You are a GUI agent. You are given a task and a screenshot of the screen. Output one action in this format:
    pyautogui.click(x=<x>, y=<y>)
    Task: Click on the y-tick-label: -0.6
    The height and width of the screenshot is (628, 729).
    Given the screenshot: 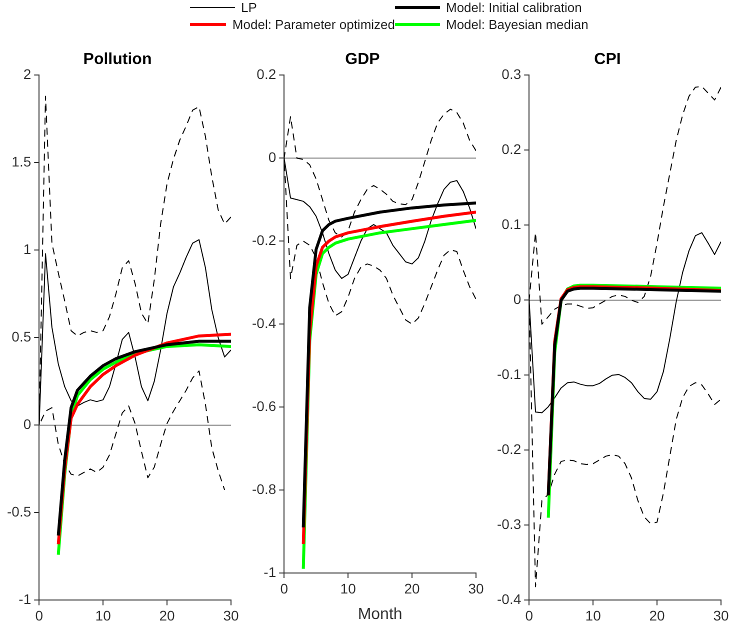 What is the action you would take?
    pyautogui.click(x=264, y=406)
    